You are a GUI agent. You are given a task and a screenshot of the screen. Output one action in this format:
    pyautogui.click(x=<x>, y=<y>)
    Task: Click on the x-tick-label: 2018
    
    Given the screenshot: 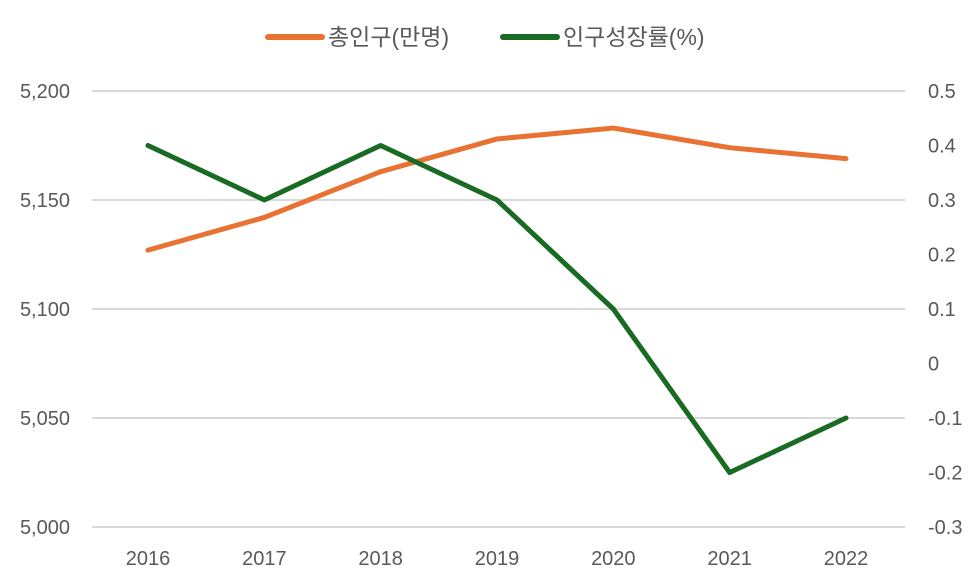 What is the action you would take?
    pyautogui.click(x=380, y=559)
    